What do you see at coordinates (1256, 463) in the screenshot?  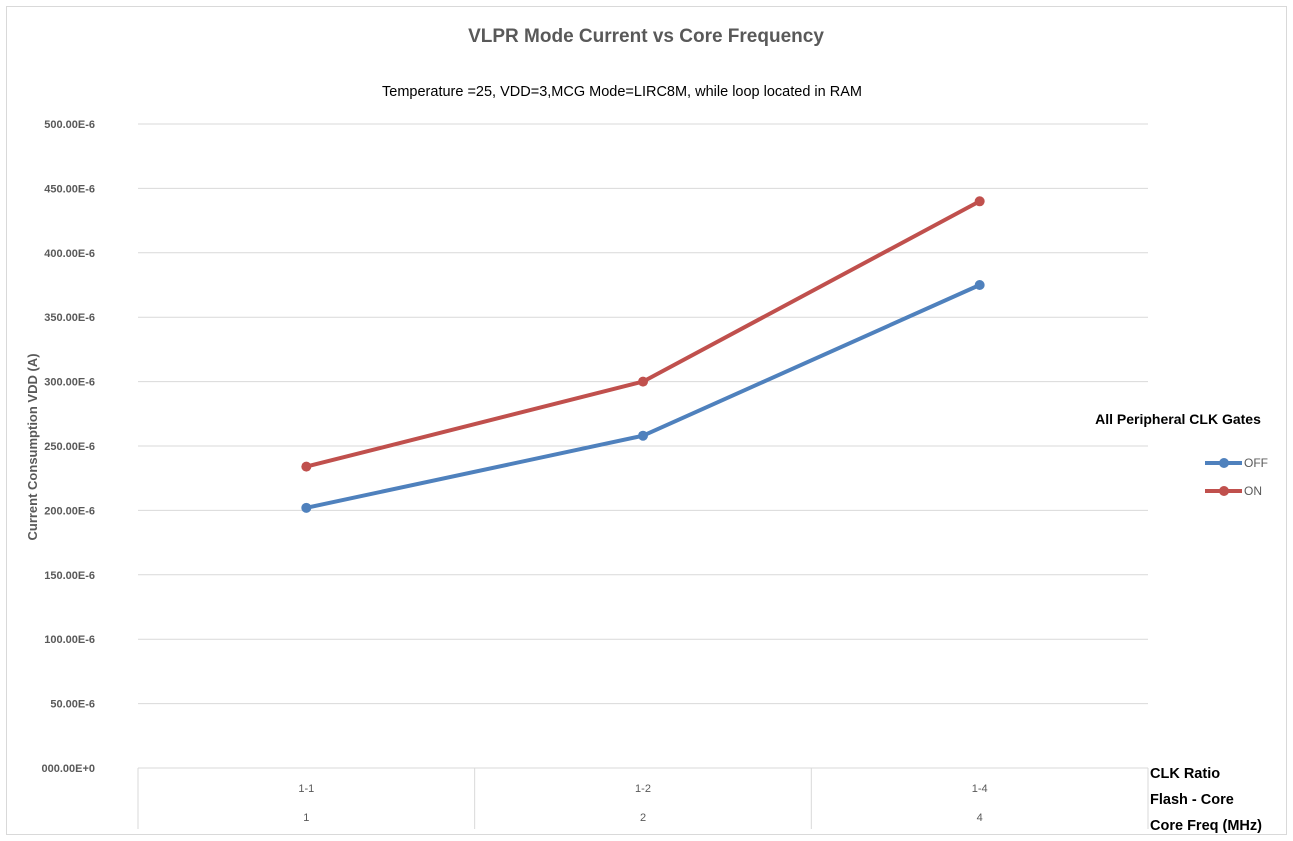 I see `legend-label-off: OFF` at bounding box center [1256, 463].